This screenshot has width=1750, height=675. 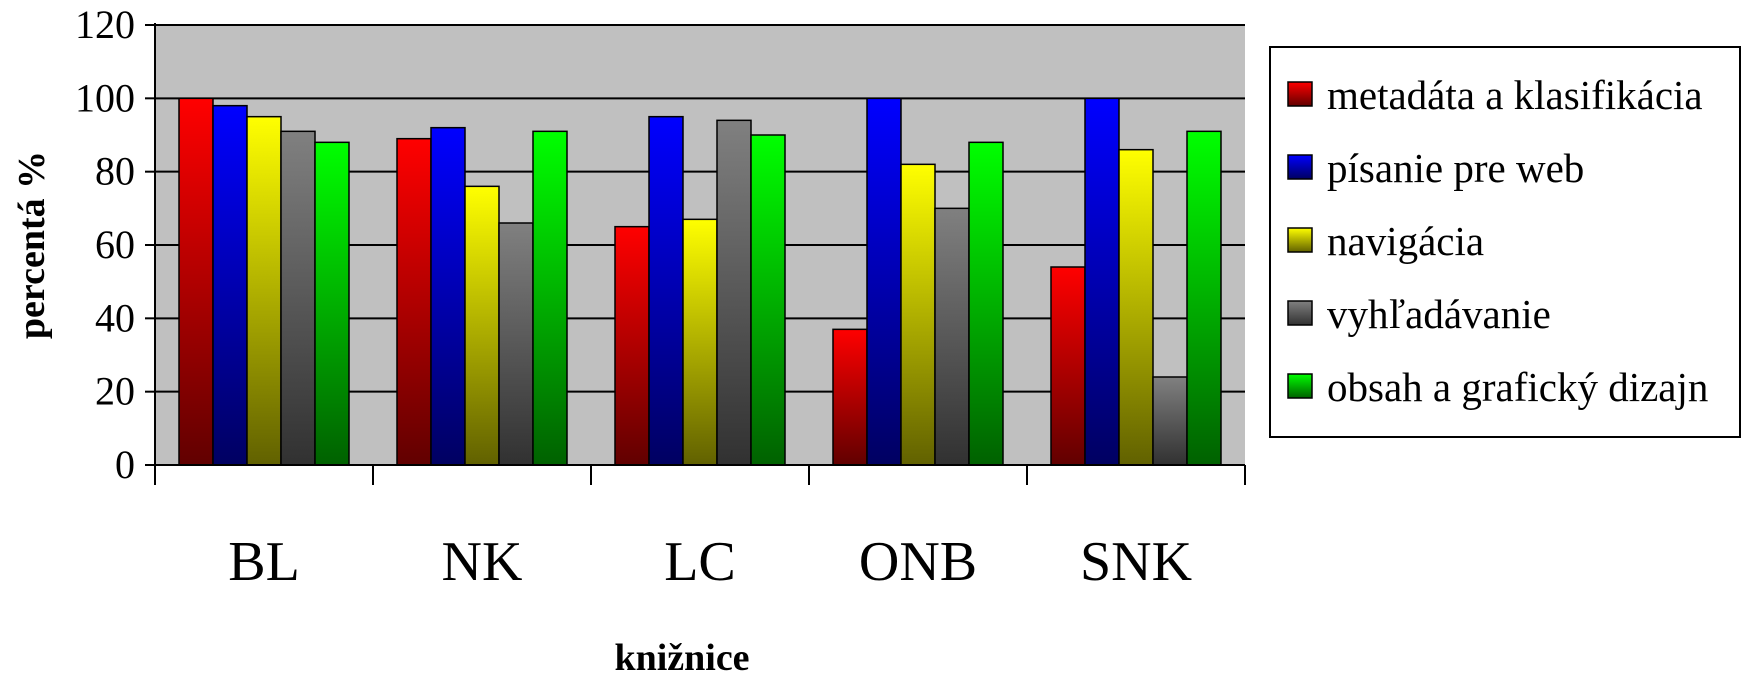 I want to click on y-tick-label: 20, so click(x=115, y=391).